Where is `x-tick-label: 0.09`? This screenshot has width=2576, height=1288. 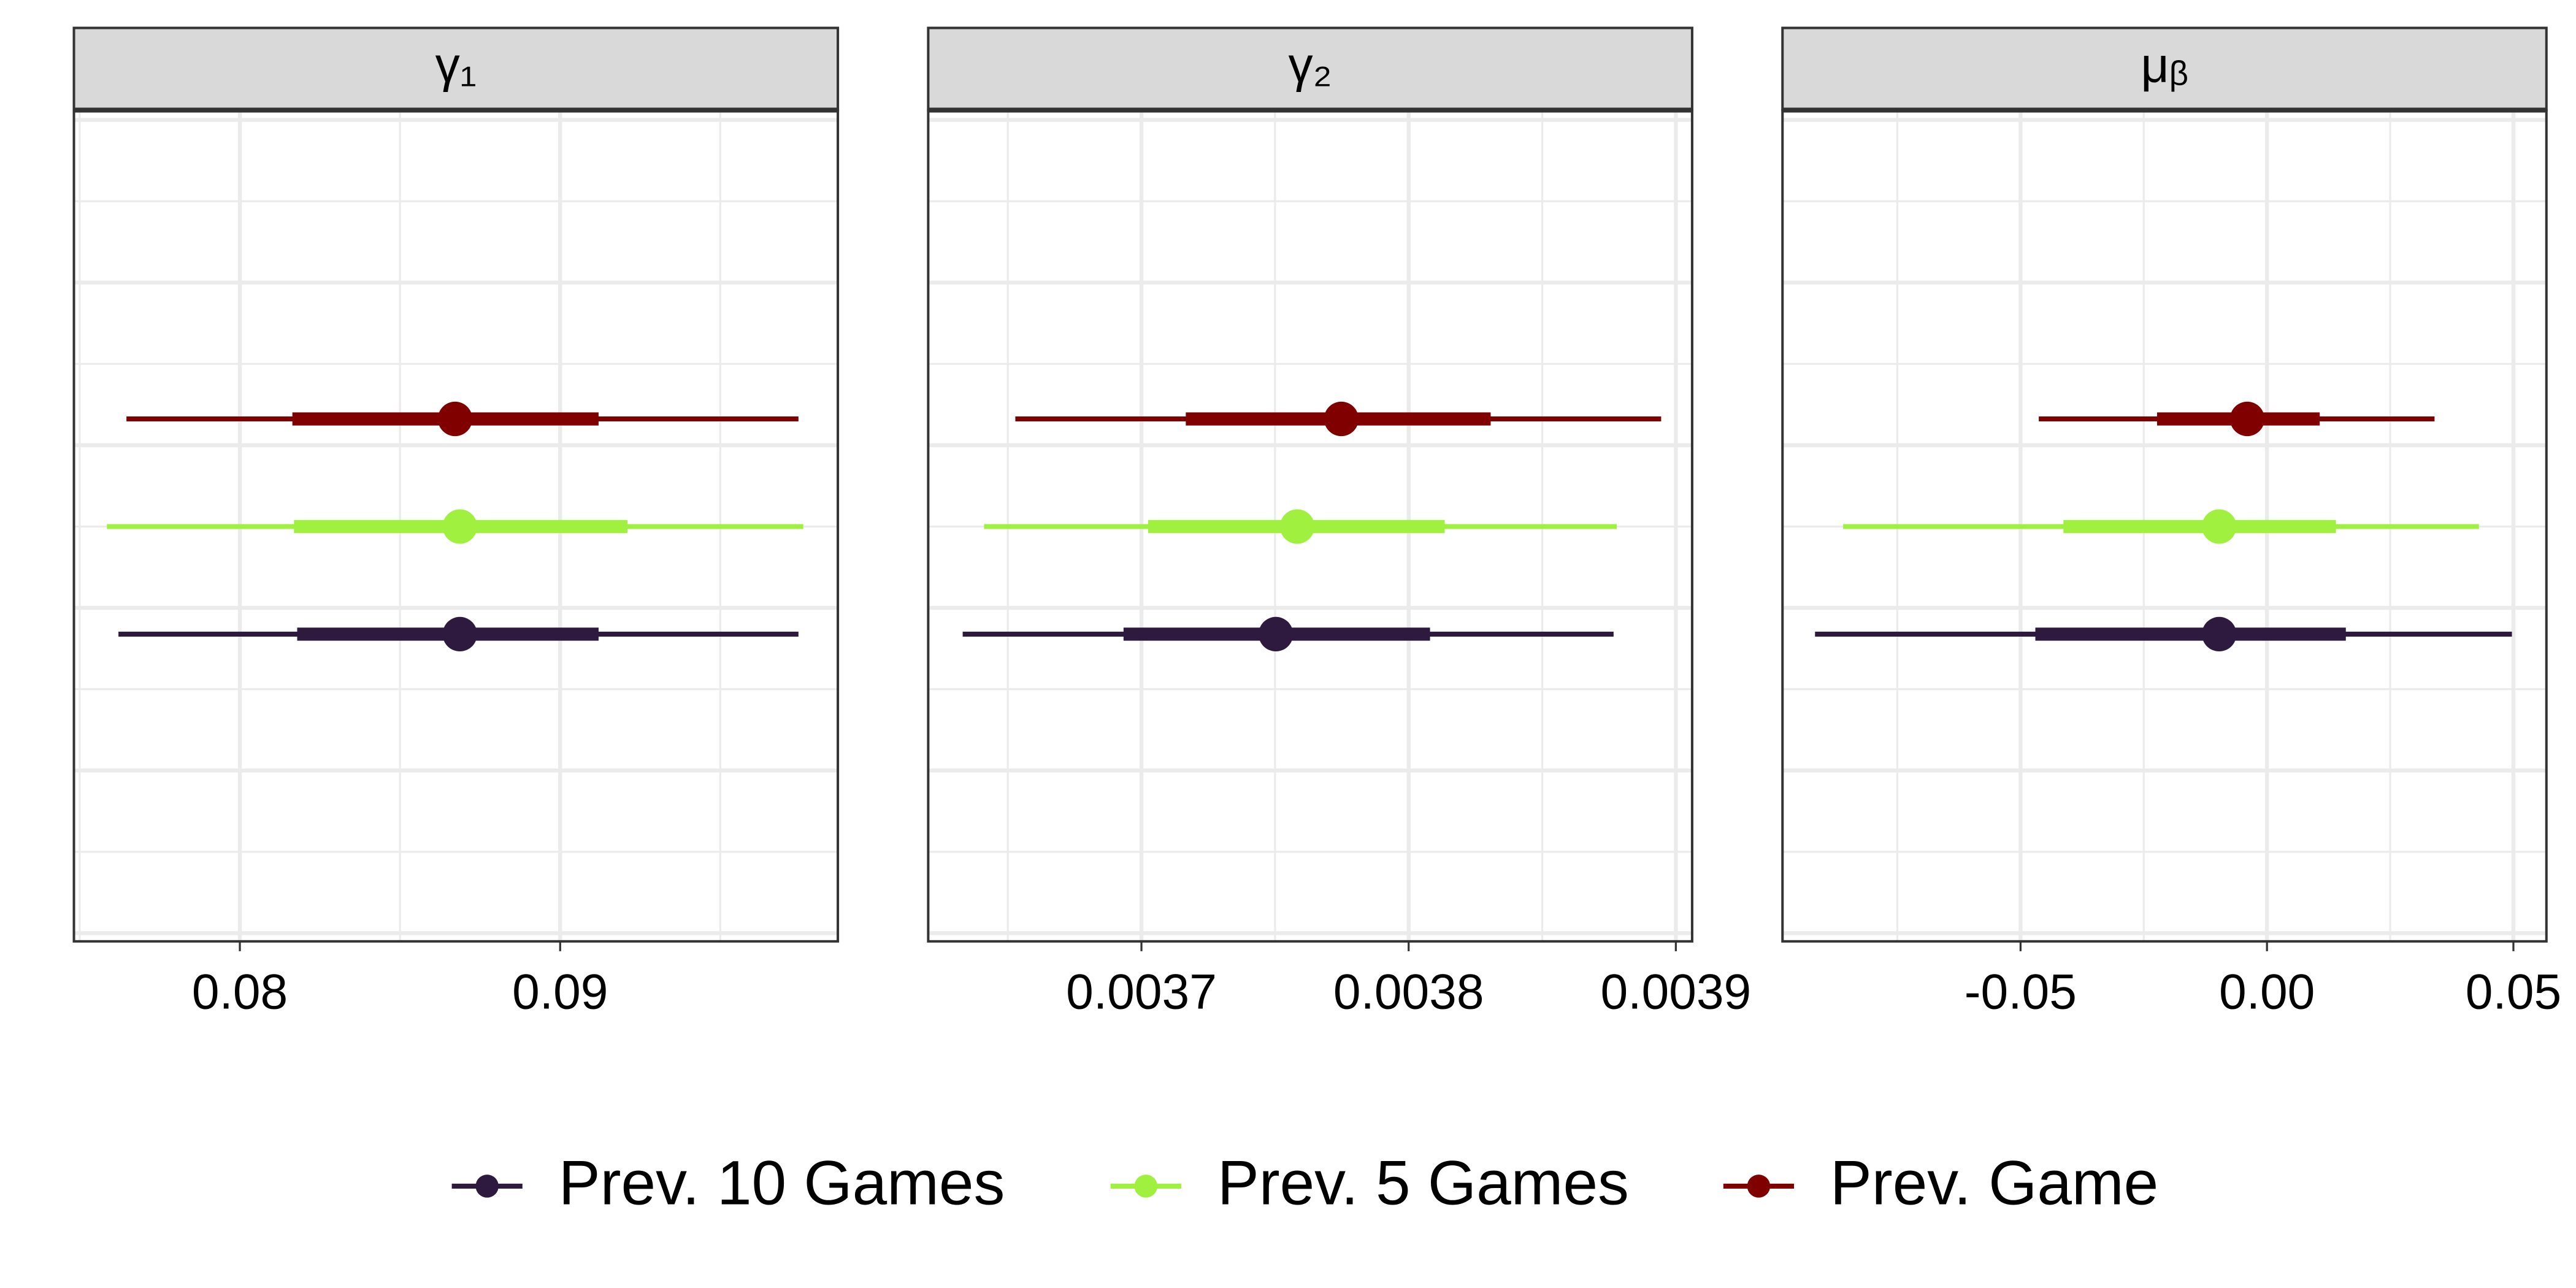
x-tick-label: 0.09 is located at coordinates (560, 991).